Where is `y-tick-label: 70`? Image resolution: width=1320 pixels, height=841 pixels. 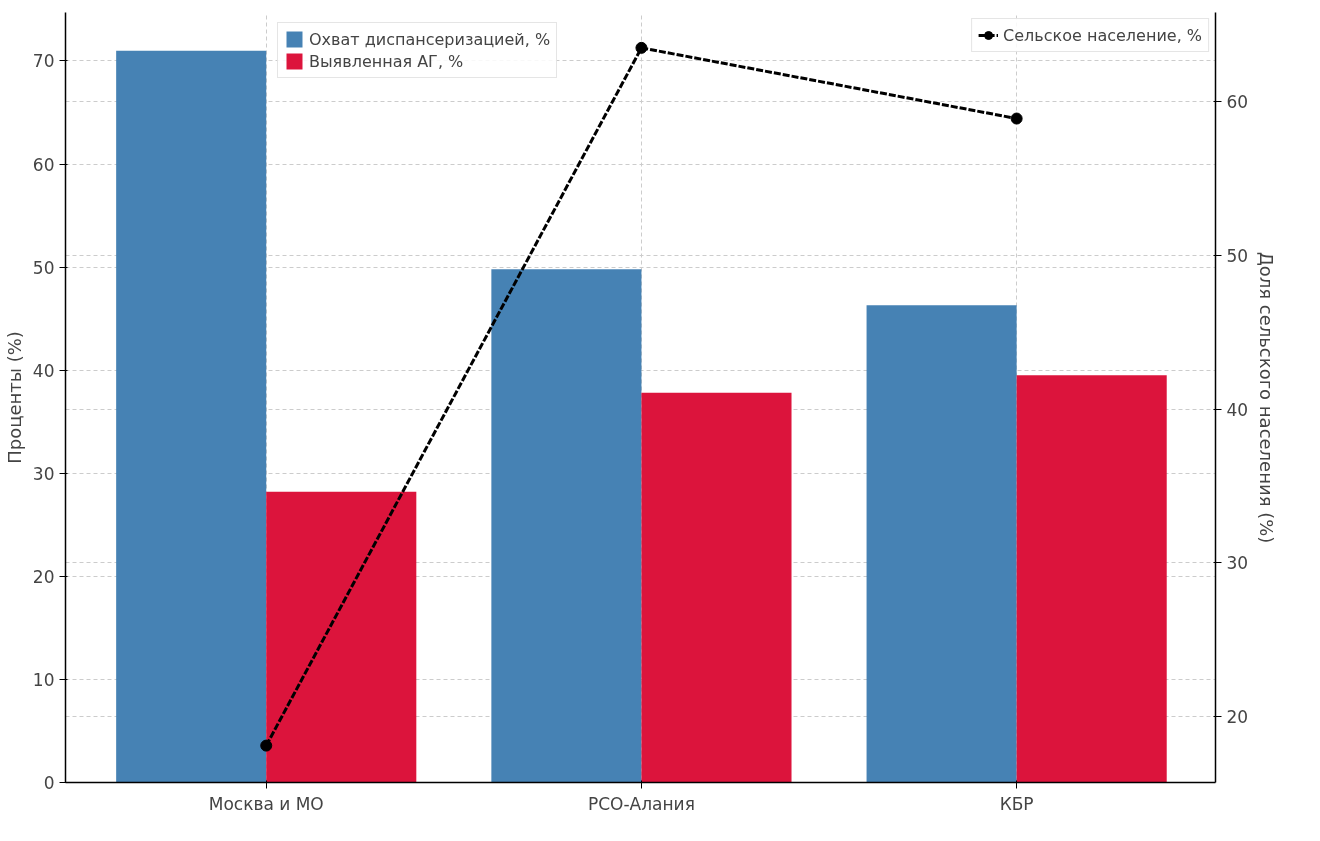
y-tick-label: 70 is located at coordinates (43, 61).